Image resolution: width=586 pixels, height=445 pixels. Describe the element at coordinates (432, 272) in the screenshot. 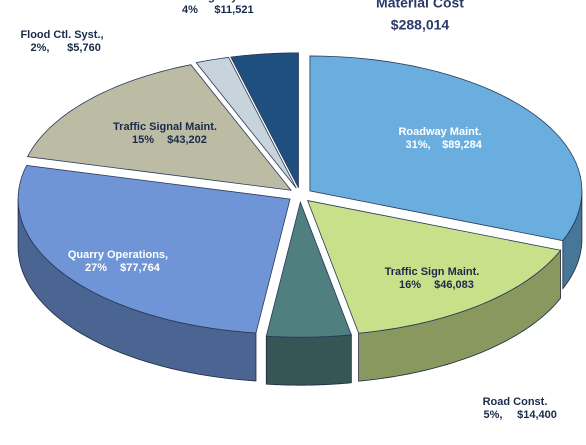

I see `slice-name: Traffic Sign Maint.` at that location.